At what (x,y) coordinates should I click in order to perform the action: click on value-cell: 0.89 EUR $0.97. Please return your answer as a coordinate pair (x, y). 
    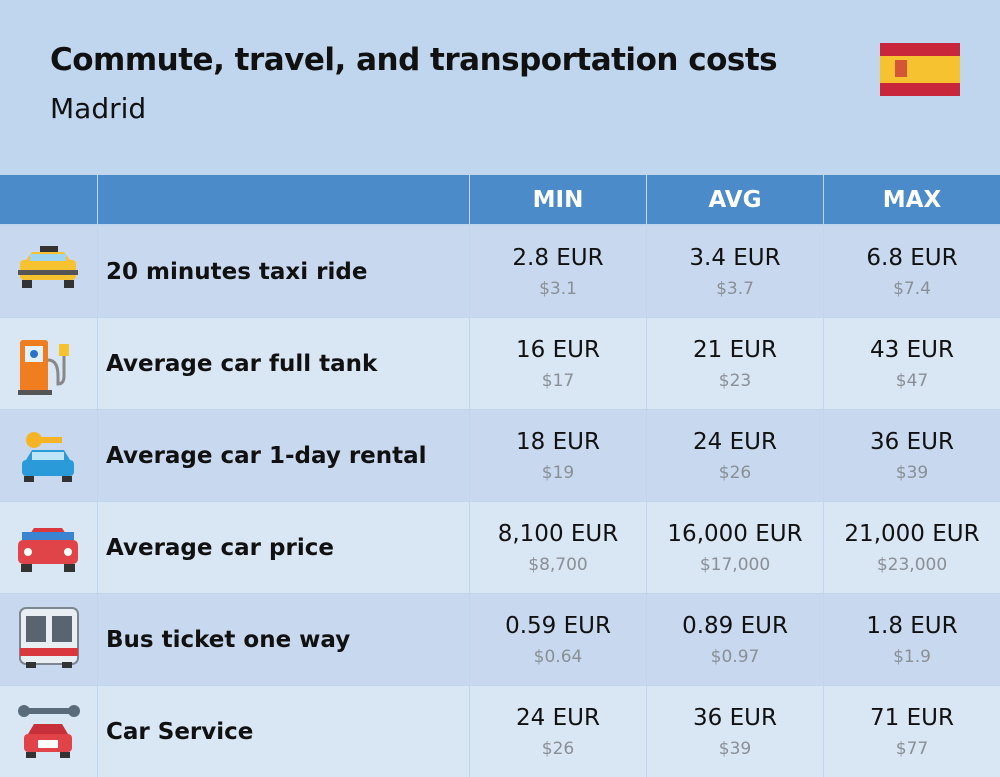
    Looking at the image, I should click on (735, 639).